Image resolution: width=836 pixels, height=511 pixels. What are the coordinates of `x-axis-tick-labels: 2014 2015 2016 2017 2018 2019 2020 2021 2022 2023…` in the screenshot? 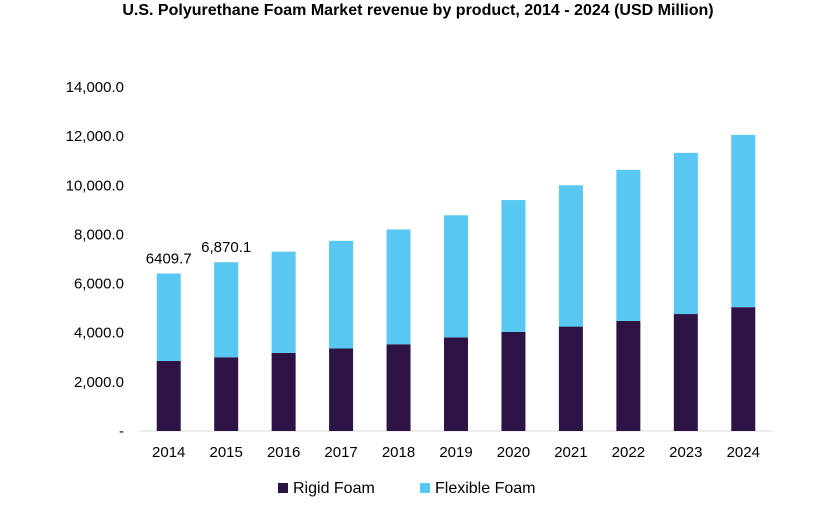 It's located at (456, 452).